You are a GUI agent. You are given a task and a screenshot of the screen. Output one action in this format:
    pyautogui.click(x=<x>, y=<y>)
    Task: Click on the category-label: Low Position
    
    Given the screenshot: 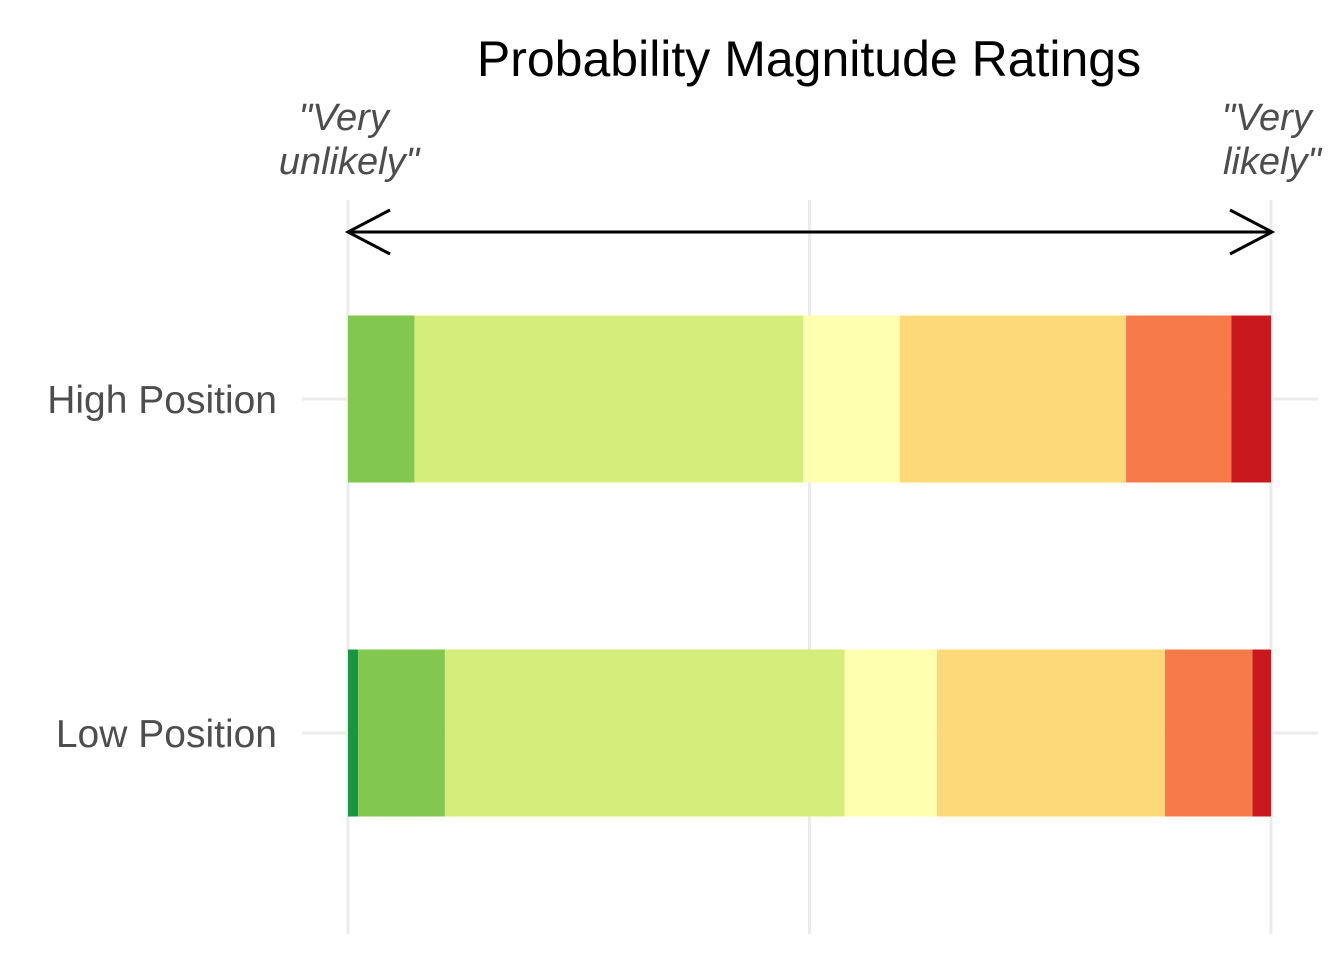 What is the action you would take?
    pyautogui.click(x=166, y=734)
    